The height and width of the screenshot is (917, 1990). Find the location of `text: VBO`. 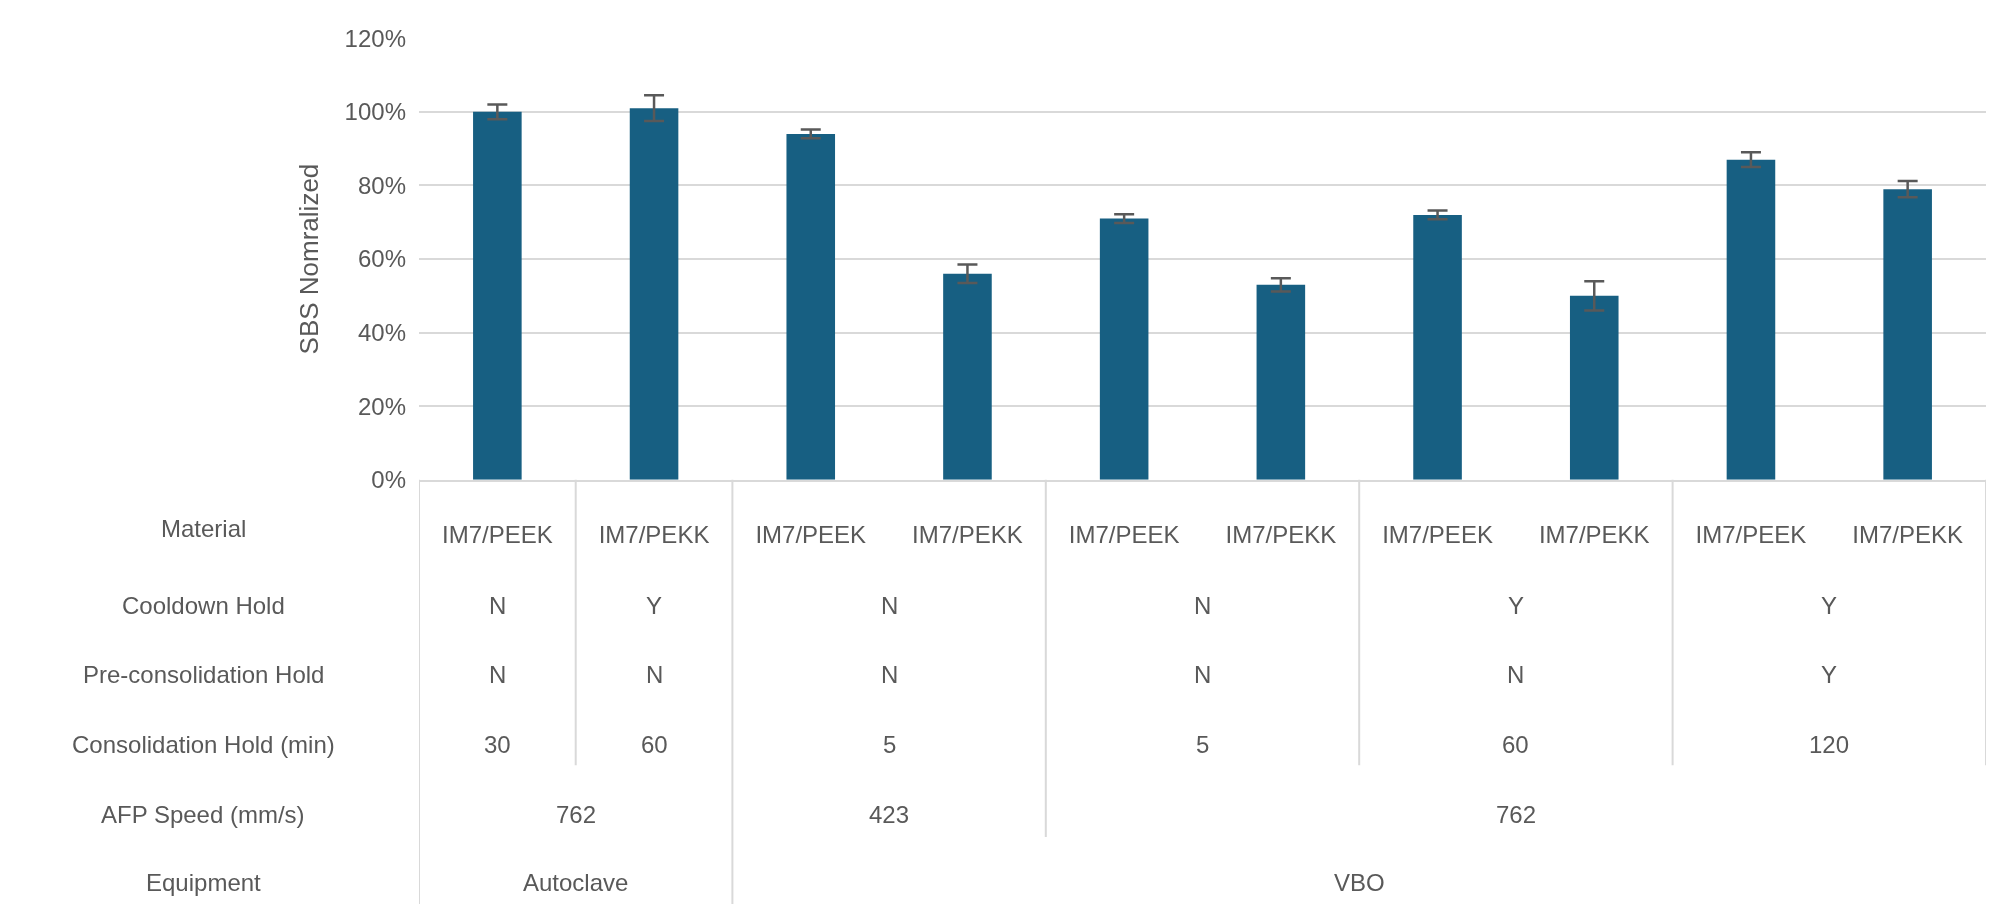

text: VBO is located at coordinates (1359, 882).